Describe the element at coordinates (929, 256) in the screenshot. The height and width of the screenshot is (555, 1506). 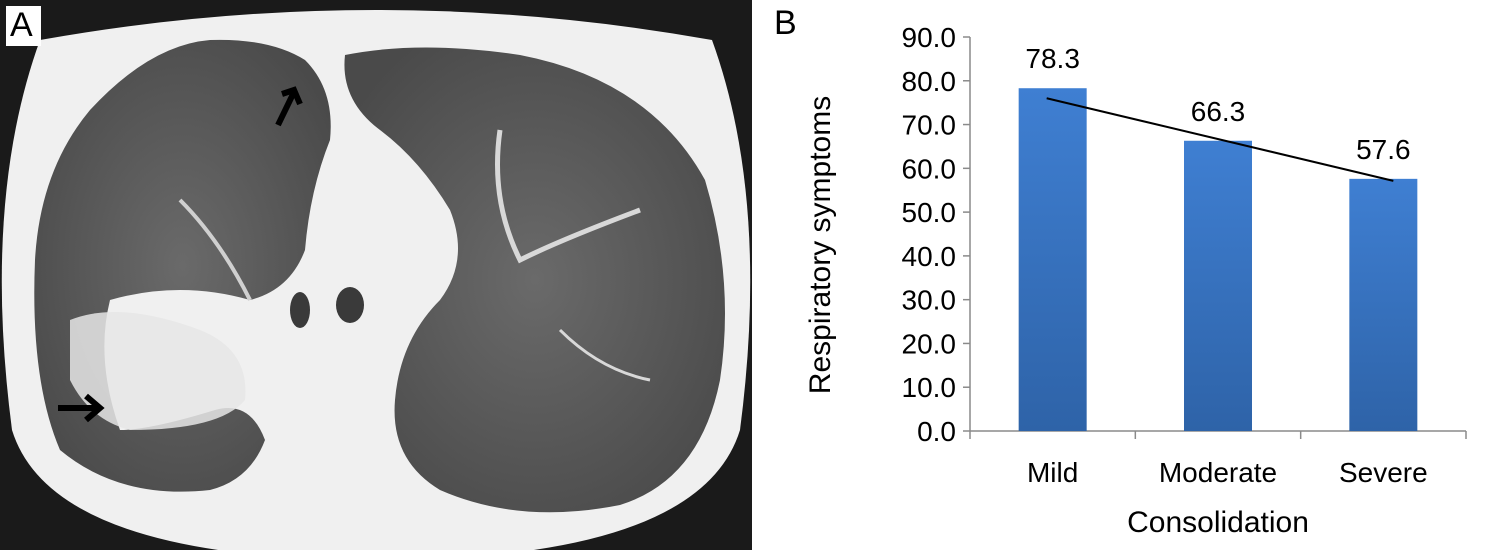
I see `y-tick-label: 40.0` at that location.